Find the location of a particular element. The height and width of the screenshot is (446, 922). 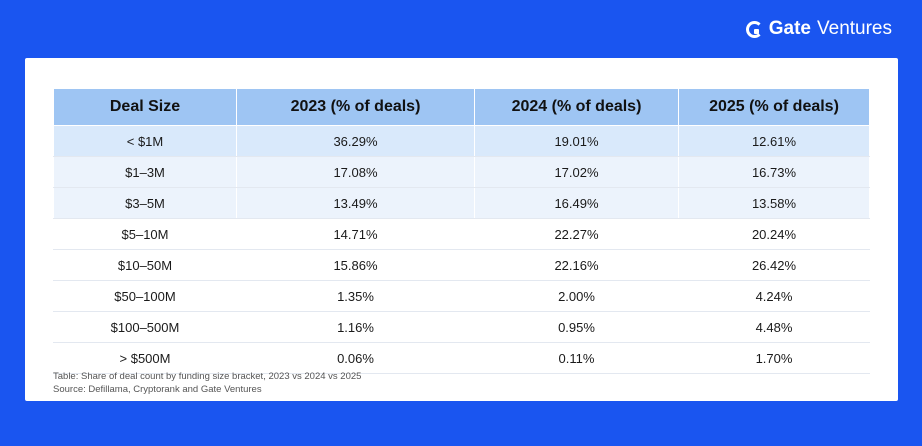

cell-2025: 4.48% is located at coordinates (774, 327).